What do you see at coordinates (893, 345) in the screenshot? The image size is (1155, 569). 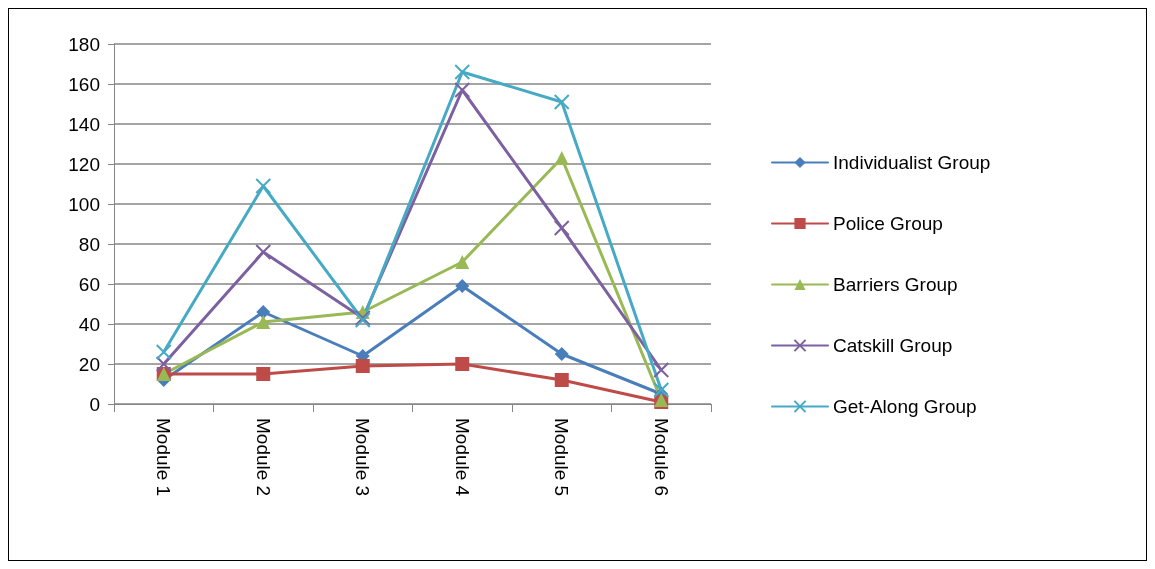 I see `legend-label: Catskill Group` at bounding box center [893, 345].